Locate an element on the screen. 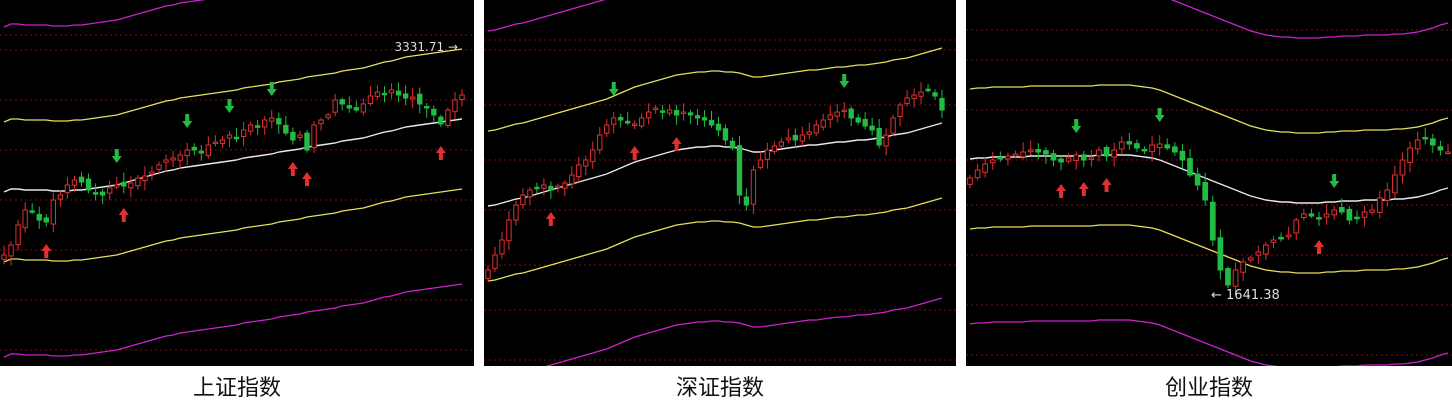  max-value-label: 3331.71 → is located at coordinates (427, 47).